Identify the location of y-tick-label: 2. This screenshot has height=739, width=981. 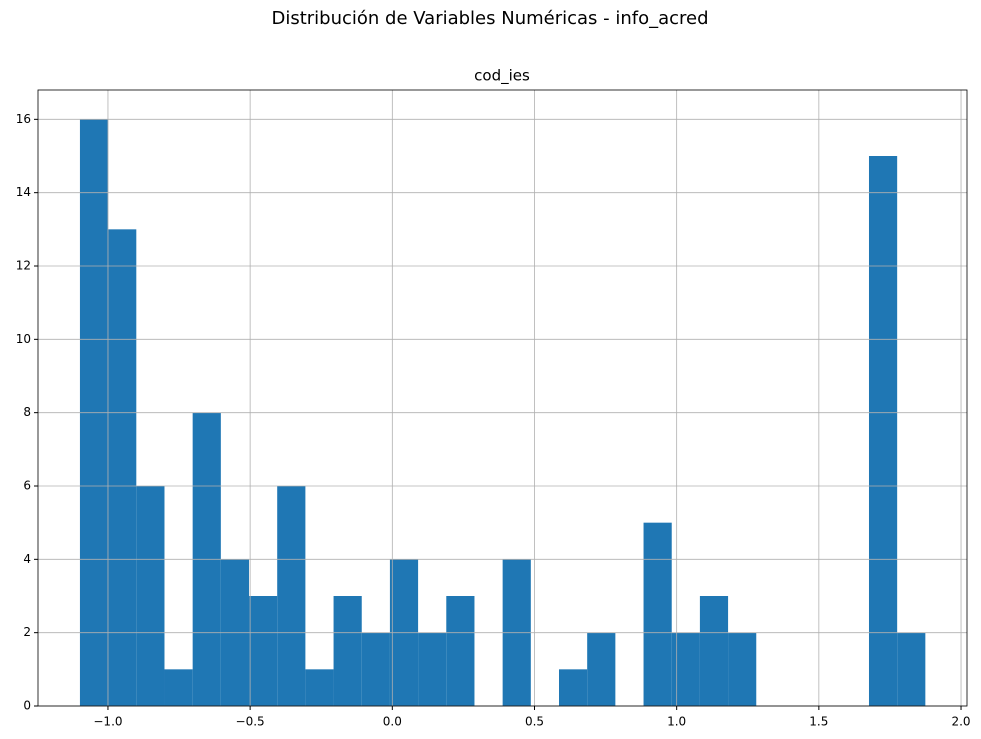
(27, 632).